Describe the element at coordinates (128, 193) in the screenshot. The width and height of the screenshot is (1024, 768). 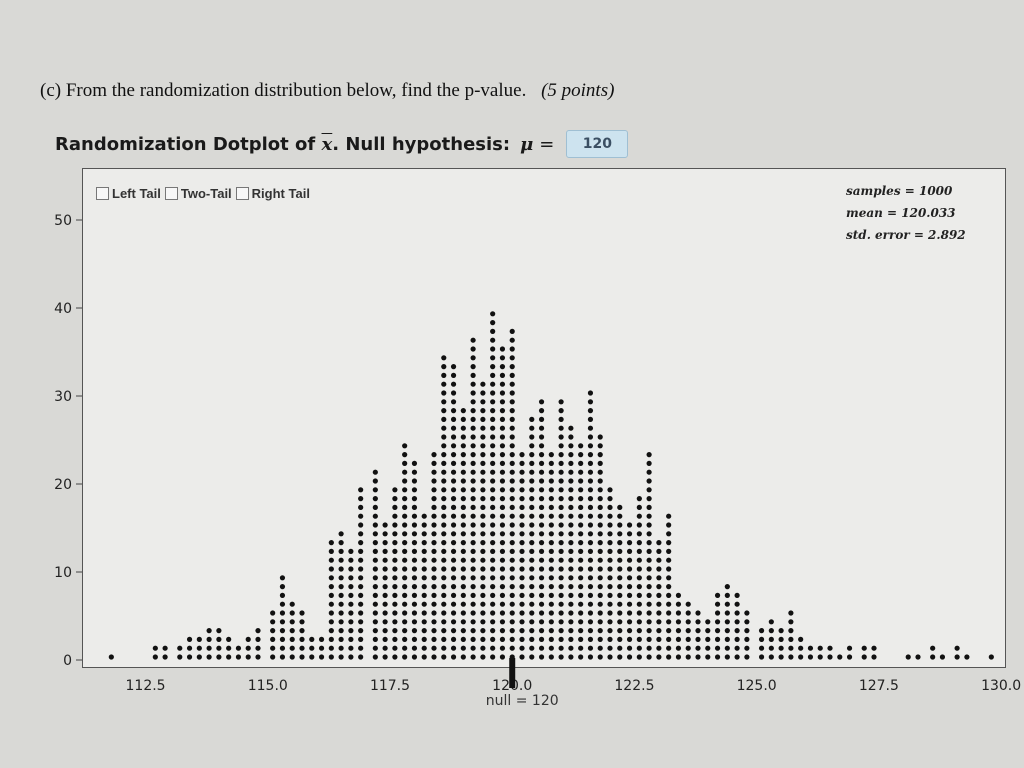
I see `left-tail-checkbox: Left Tail` at that location.